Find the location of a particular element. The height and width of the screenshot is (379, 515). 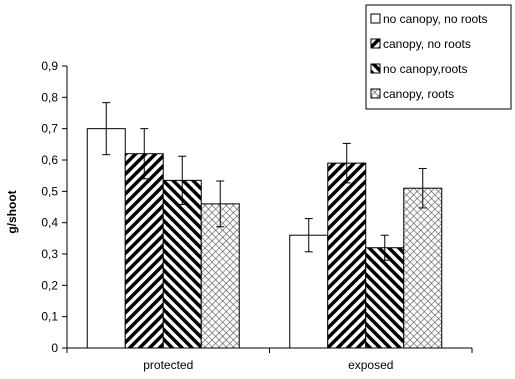

y-tick-label: 0,8 is located at coordinates (49, 97).